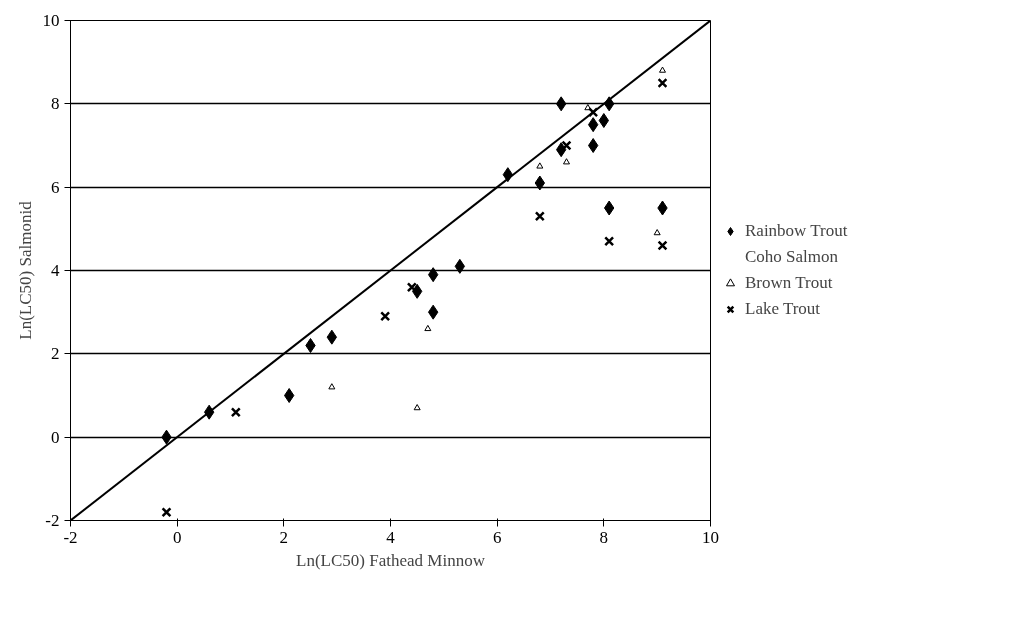 Image resolution: width=1012 pixels, height=635 pixels. What do you see at coordinates (796, 231) in the screenshot?
I see `legend-label: Rainbow Trout` at bounding box center [796, 231].